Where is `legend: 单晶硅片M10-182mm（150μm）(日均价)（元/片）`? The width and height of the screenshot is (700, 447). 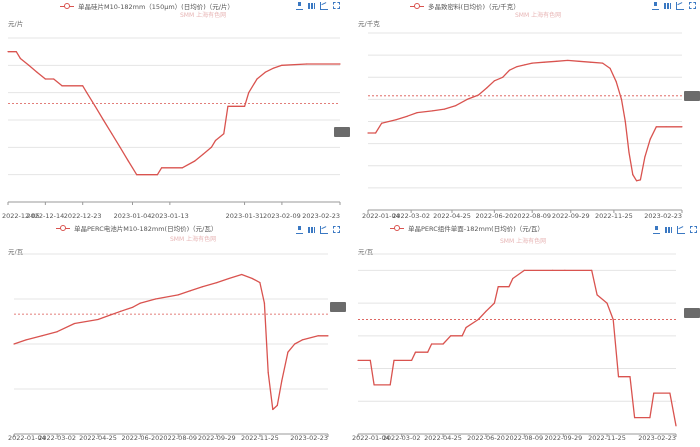 legend: 单晶硅片M10-182mm（150μm）(日均价)（元/片） is located at coordinates (147, 6).